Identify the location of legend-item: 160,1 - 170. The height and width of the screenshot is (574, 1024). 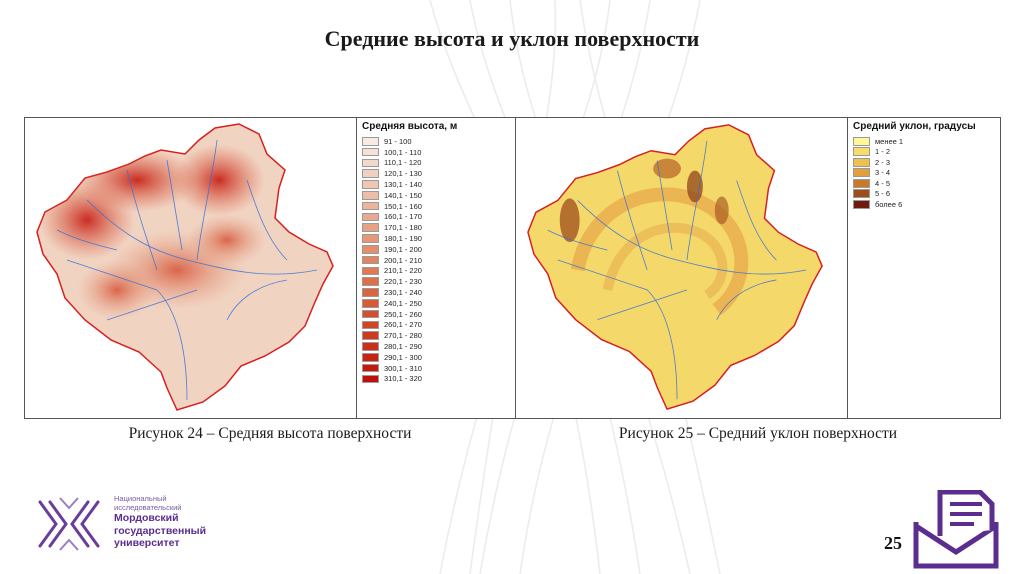
(436, 217).